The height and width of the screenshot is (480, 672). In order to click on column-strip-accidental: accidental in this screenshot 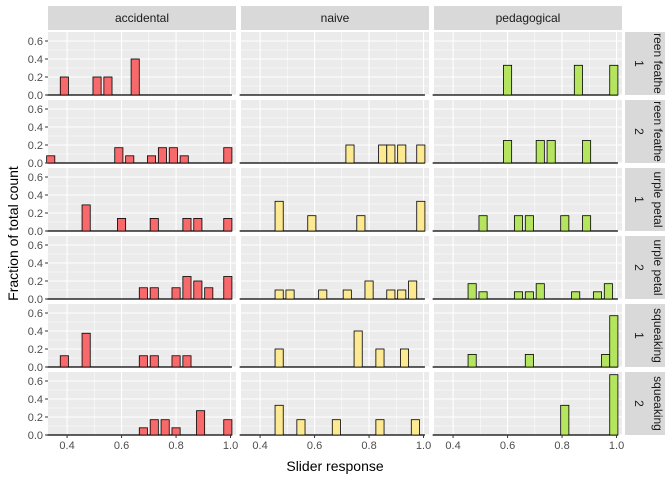, I will do `click(142, 18)`.